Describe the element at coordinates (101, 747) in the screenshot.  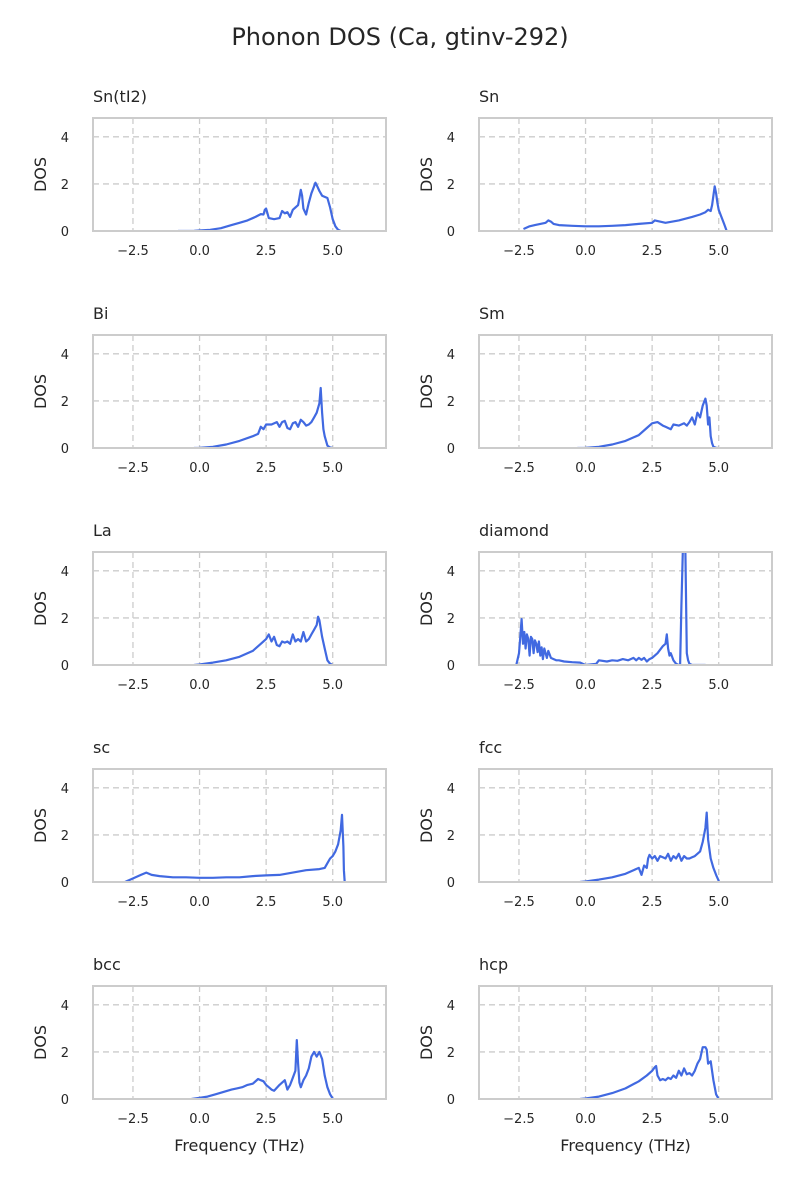
I see `panel-title: sc` at that location.